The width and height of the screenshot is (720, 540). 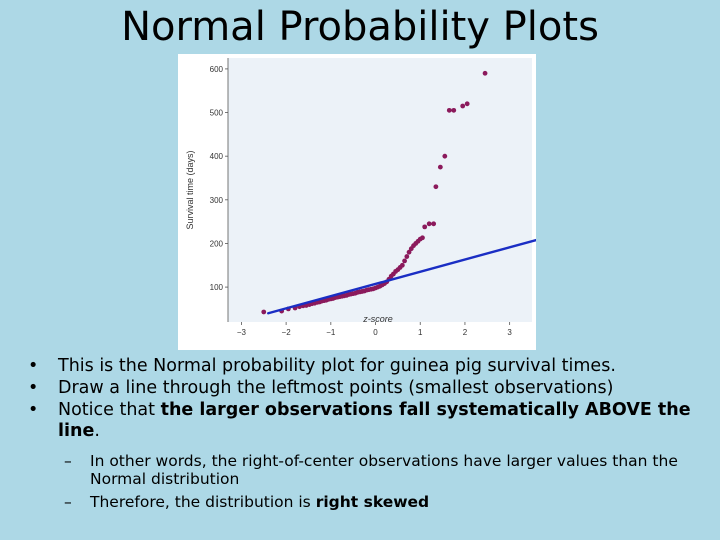 I want to click on slide-title: Normal Probability Plots, so click(x=360, y=27).